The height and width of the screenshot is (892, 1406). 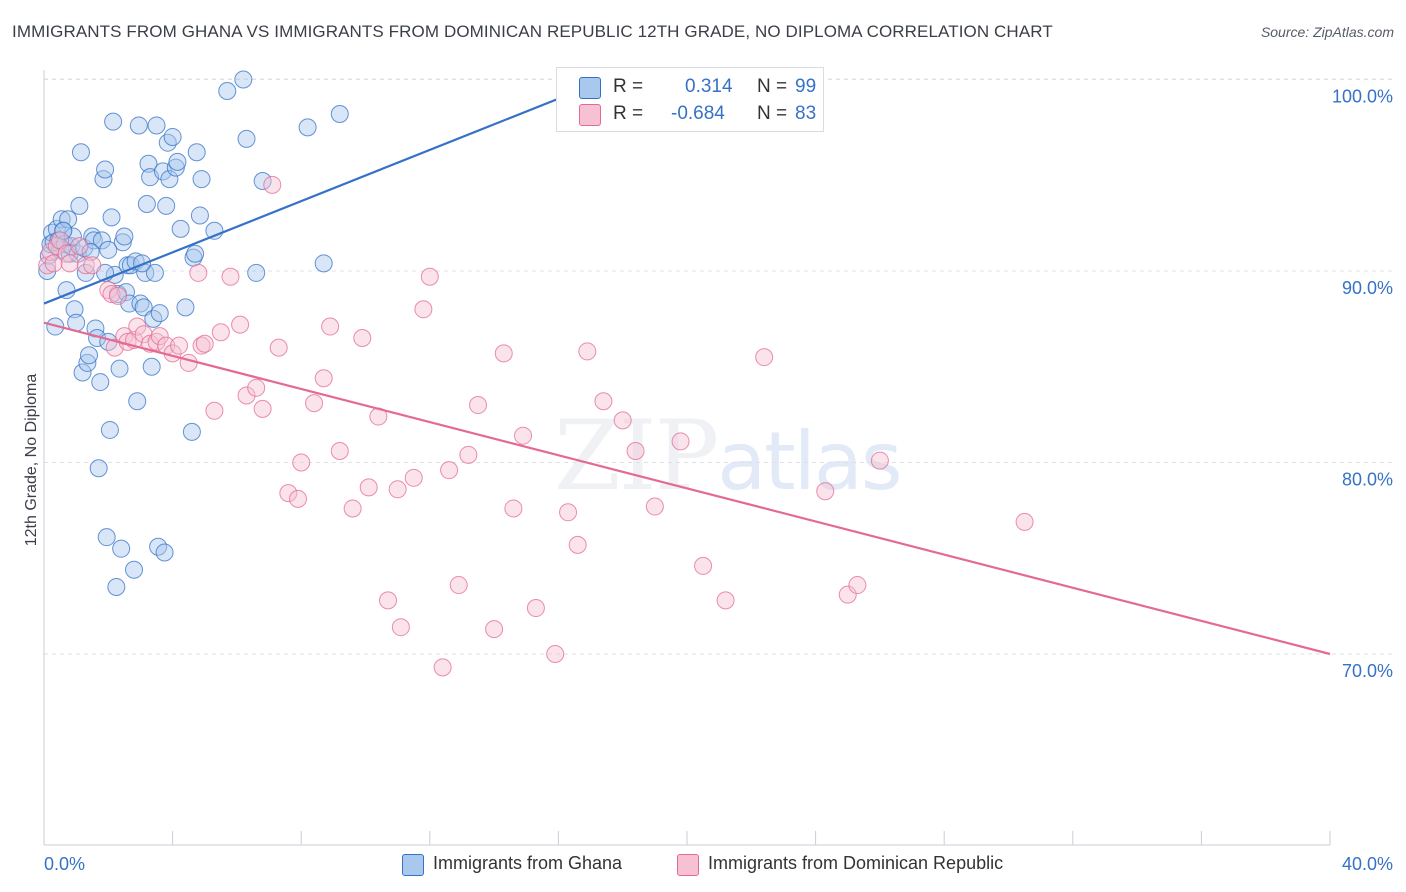 What do you see at coordinates (772, 86) in the screenshot?
I see `n-label: N =` at bounding box center [772, 86].